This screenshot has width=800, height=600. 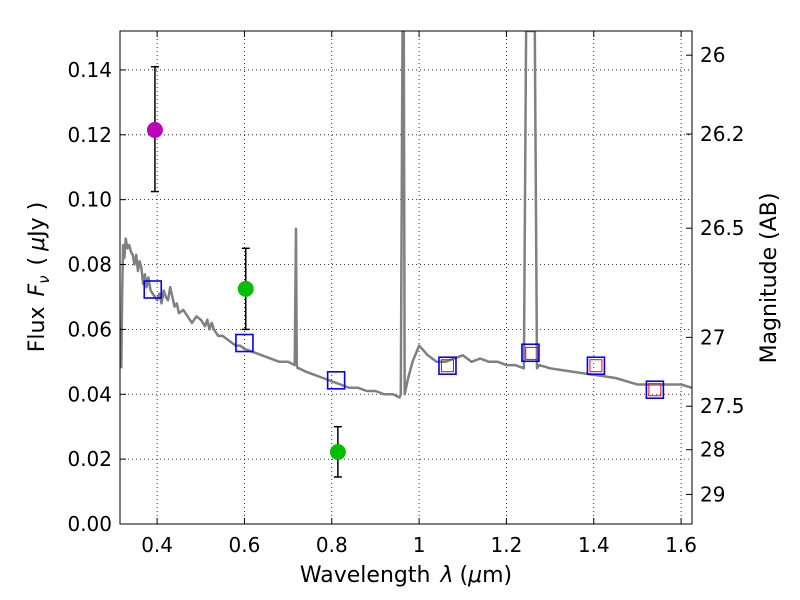 I want to click on y2-tick-label: 28, so click(x=712, y=450).